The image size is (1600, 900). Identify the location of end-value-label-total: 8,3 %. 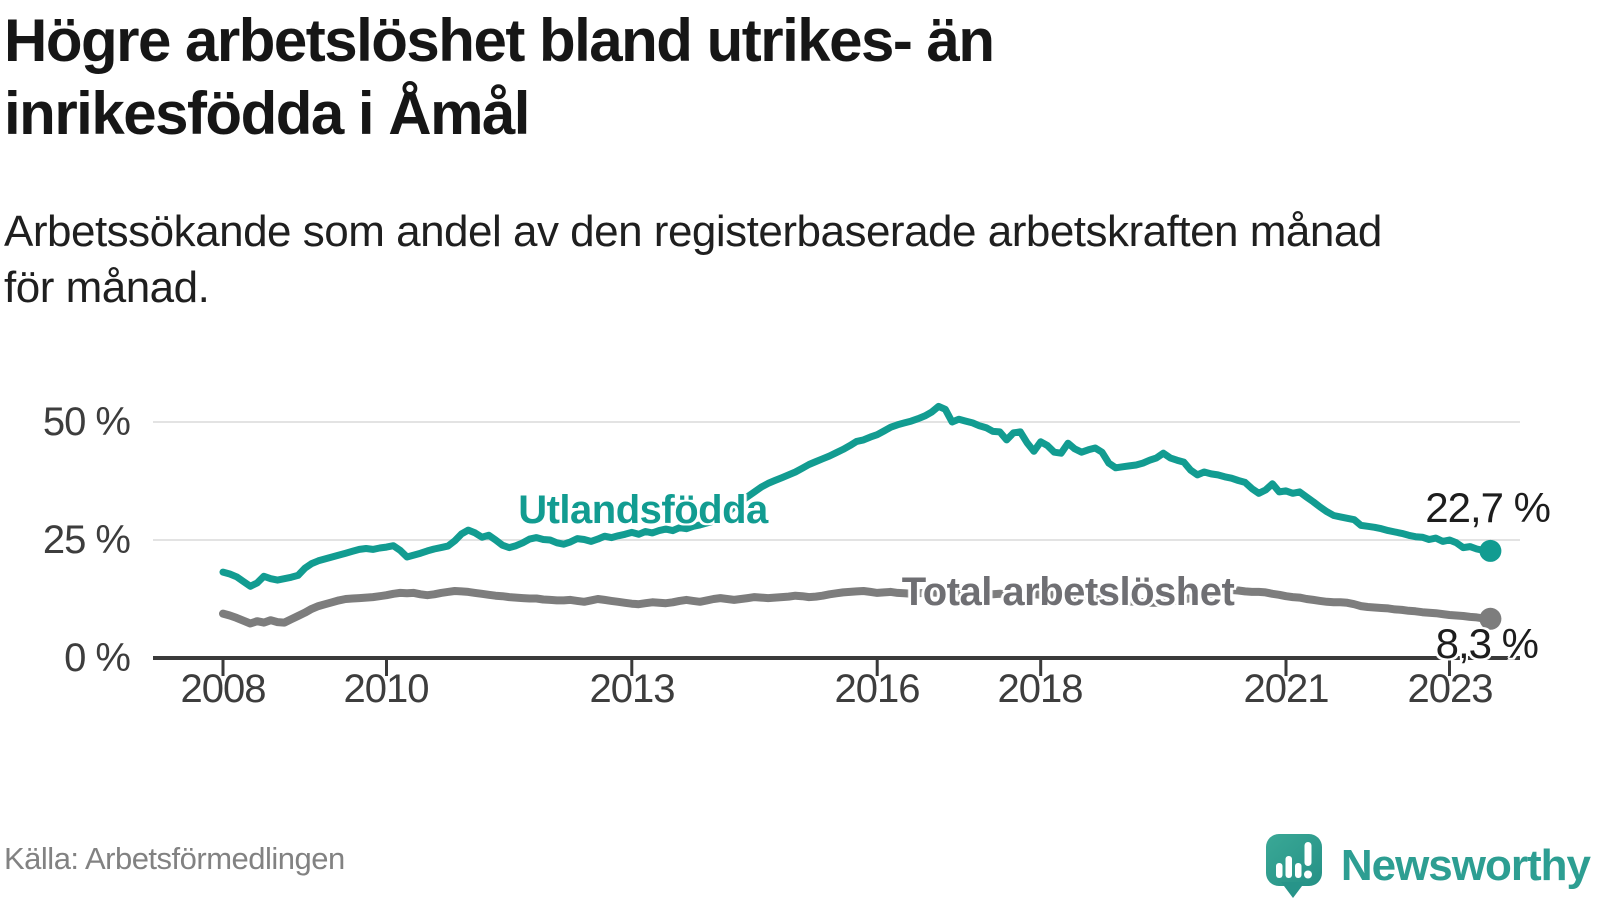
(1487, 643).